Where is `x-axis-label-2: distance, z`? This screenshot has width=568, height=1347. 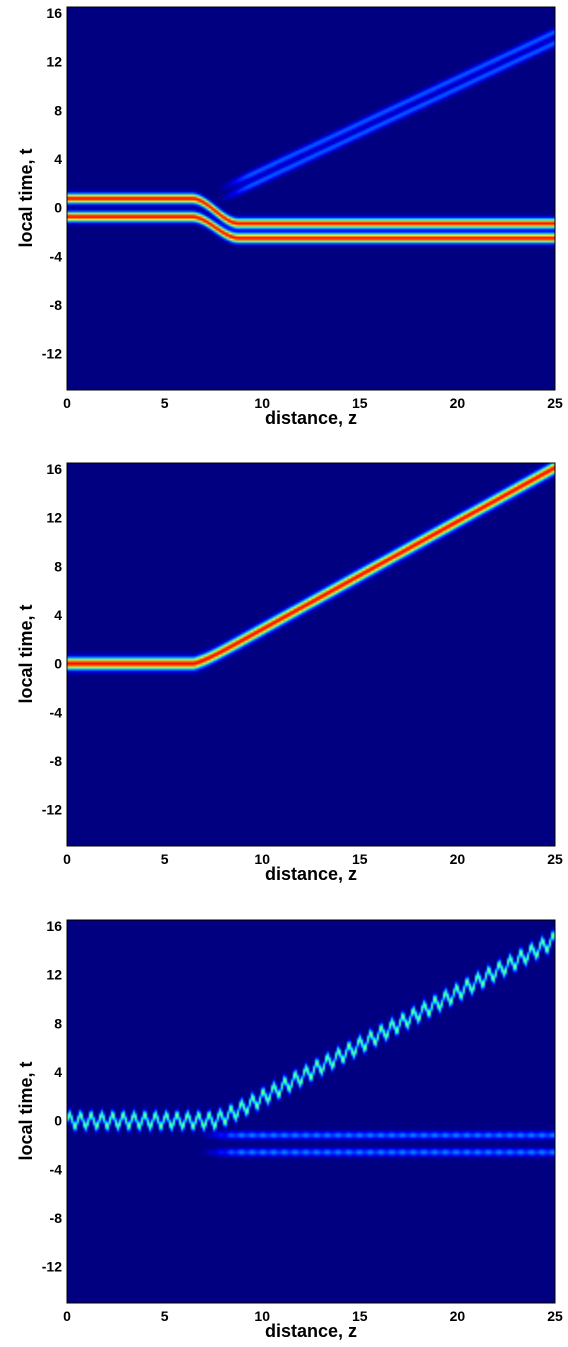 x-axis-label-2: distance, z is located at coordinates (311, 874).